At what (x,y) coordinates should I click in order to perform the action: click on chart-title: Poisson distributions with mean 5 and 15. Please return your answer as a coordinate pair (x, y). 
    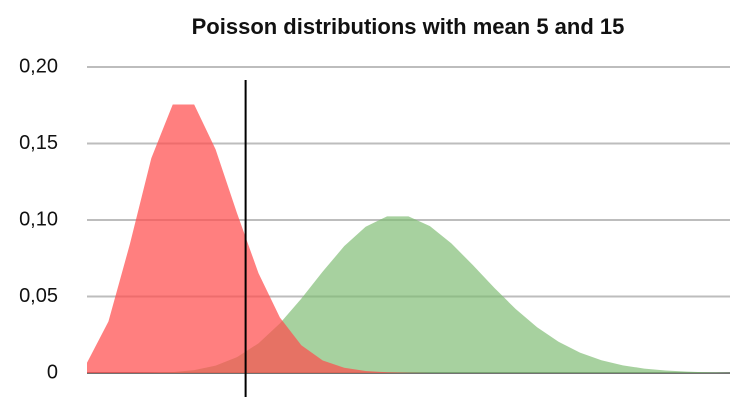
    Looking at the image, I should click on (408, 26).